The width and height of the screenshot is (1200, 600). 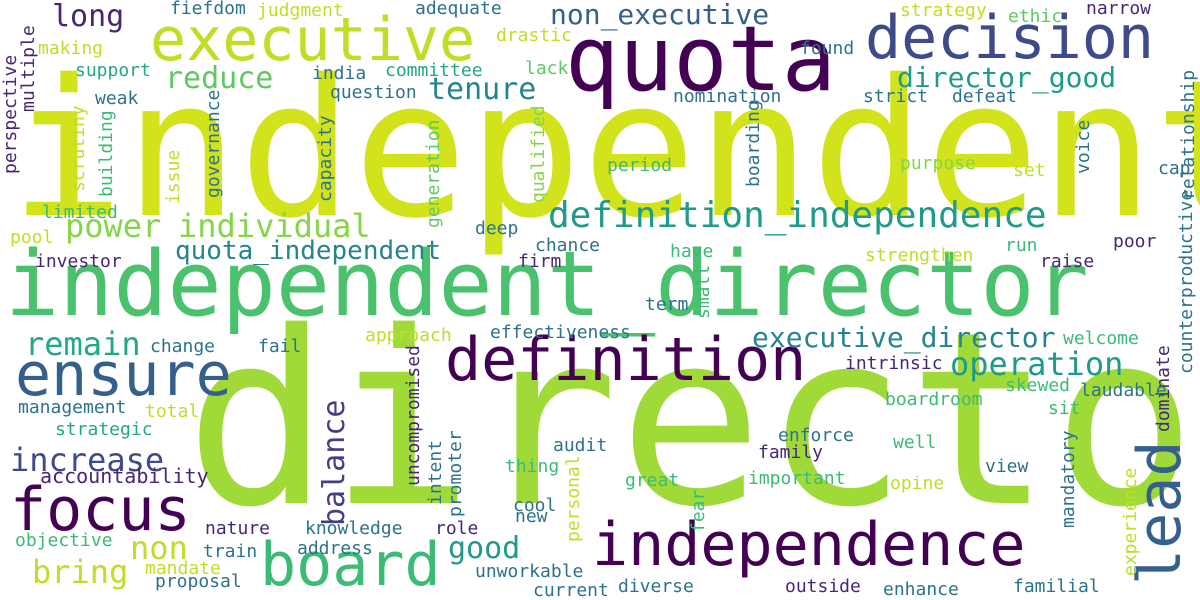 I want to click on cloud-word-deep: deep, so click(x=497, y=228).